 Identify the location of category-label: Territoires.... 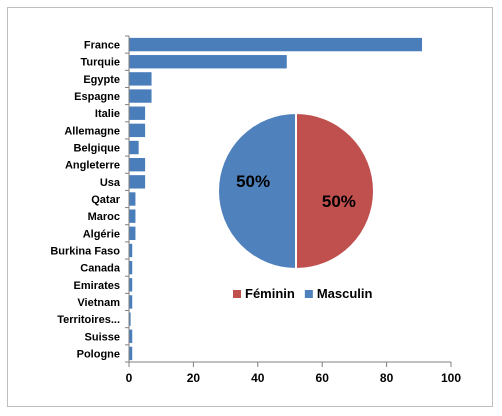
(88, 320).